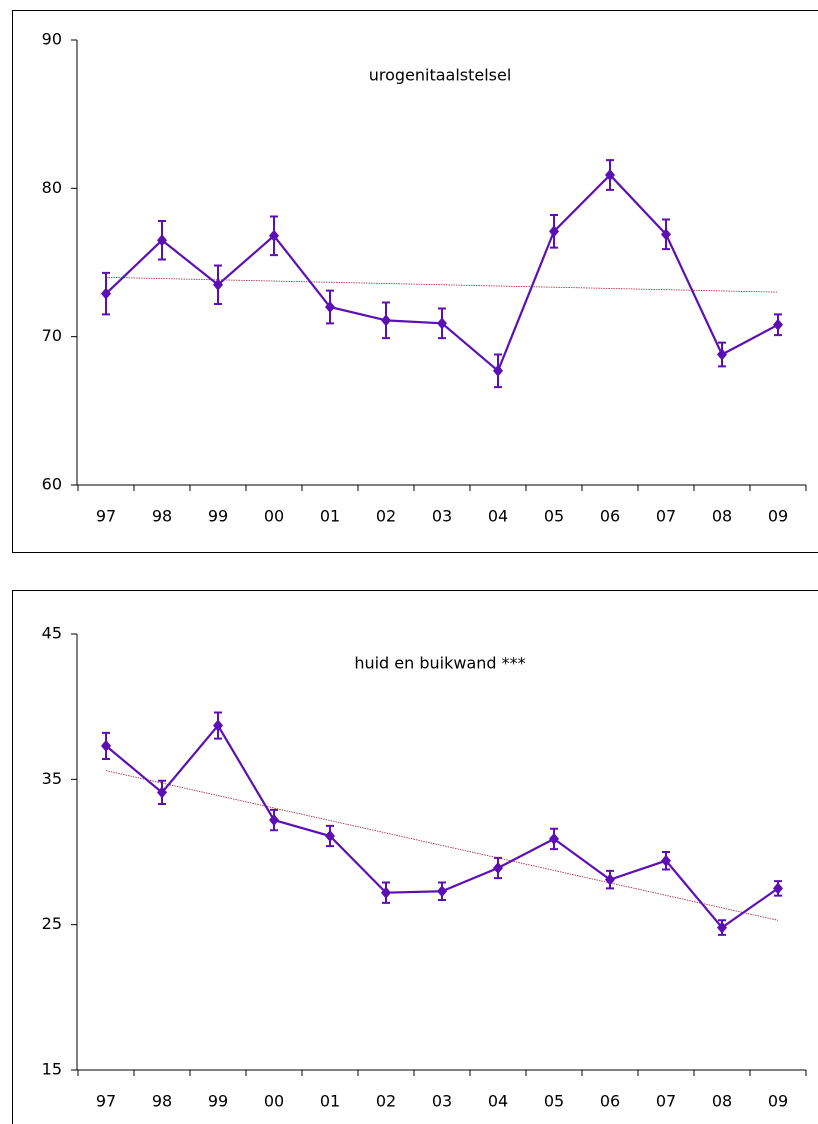 The height and width of the screenshot is (1124, 818). Describe the element at coordinates (52, 1069) in the screenshot. I see `y-tick-label: 15` at that location.